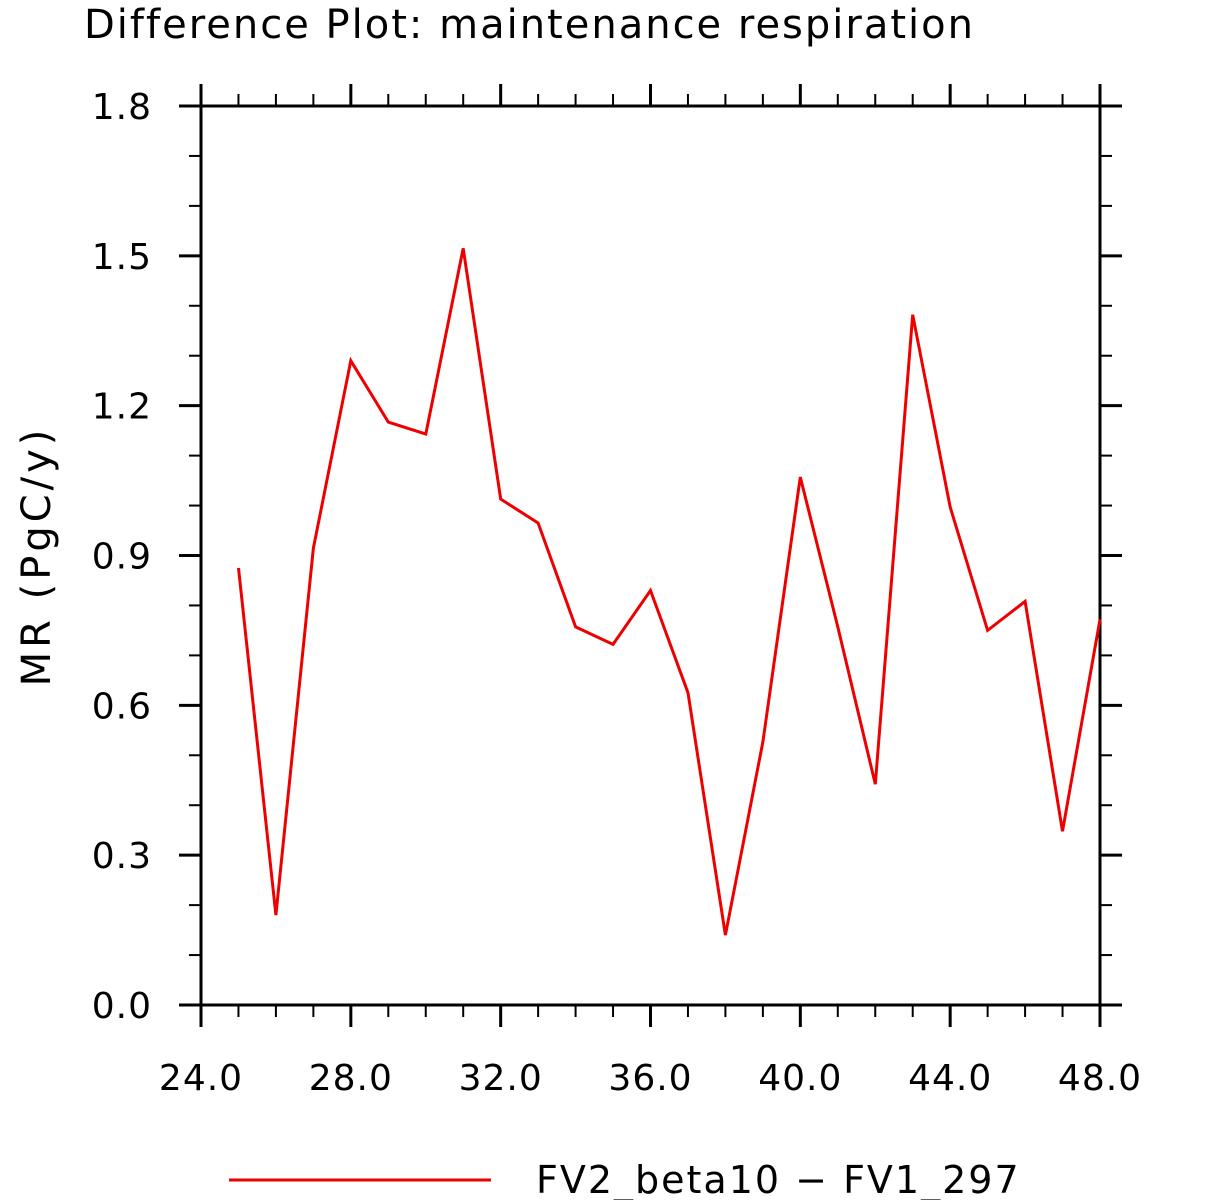  I want to click on y-tick-label: 0.0, so click(122, 1006).